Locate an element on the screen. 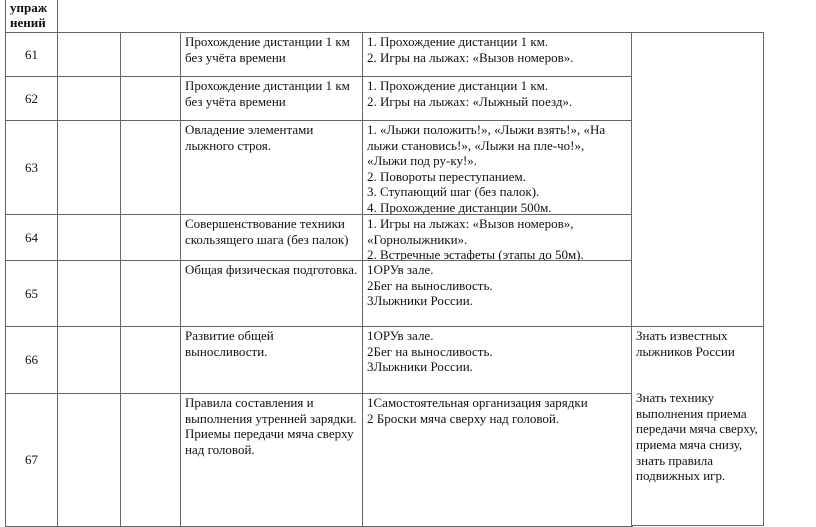 This screenshot has width=816, height=527. requirements-cell-empty is located at coordinates (697, 179).